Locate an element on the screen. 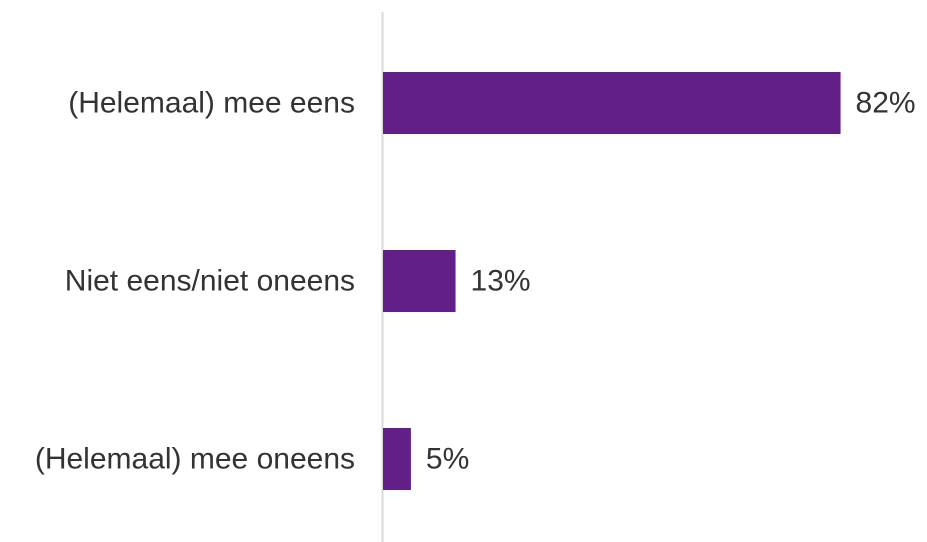  category-label-2: (Helemaal) mee oneens is located at coordinates (195, 459).